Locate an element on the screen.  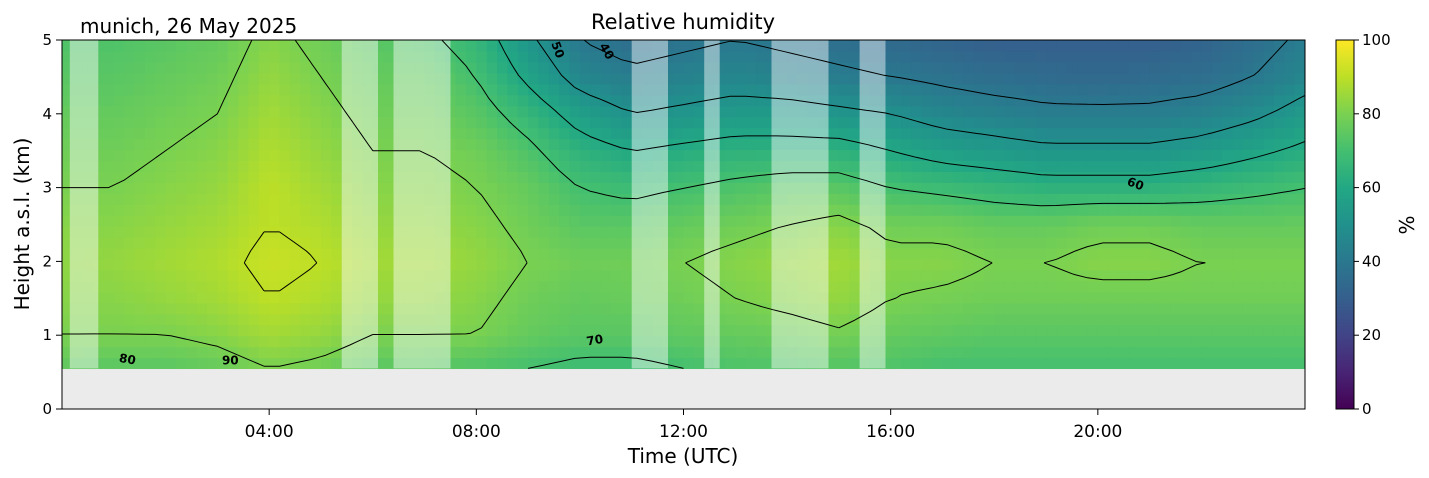
contour-label: 50 is located at coordinates (557, 49).